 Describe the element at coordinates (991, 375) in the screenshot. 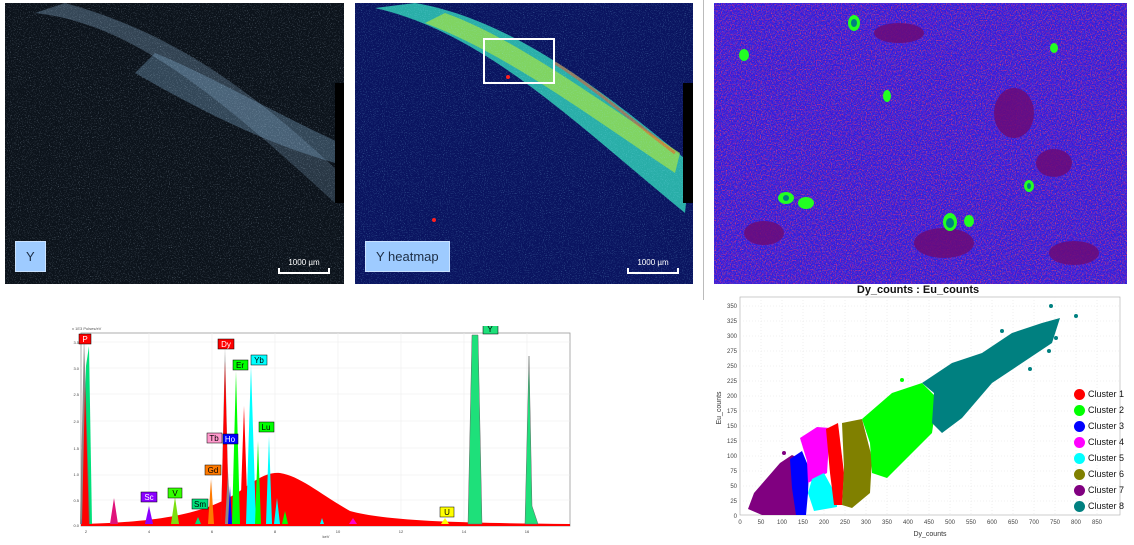

I see `cluster-8-points` at that location.